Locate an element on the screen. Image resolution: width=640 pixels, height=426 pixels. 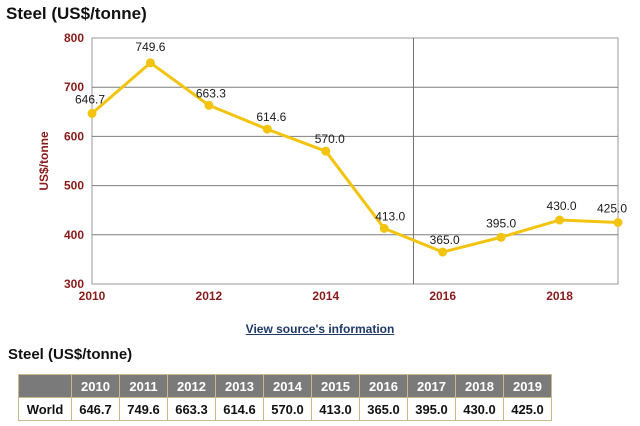
y-axis-label: US$/tonne is located at coordinates (44, 161).